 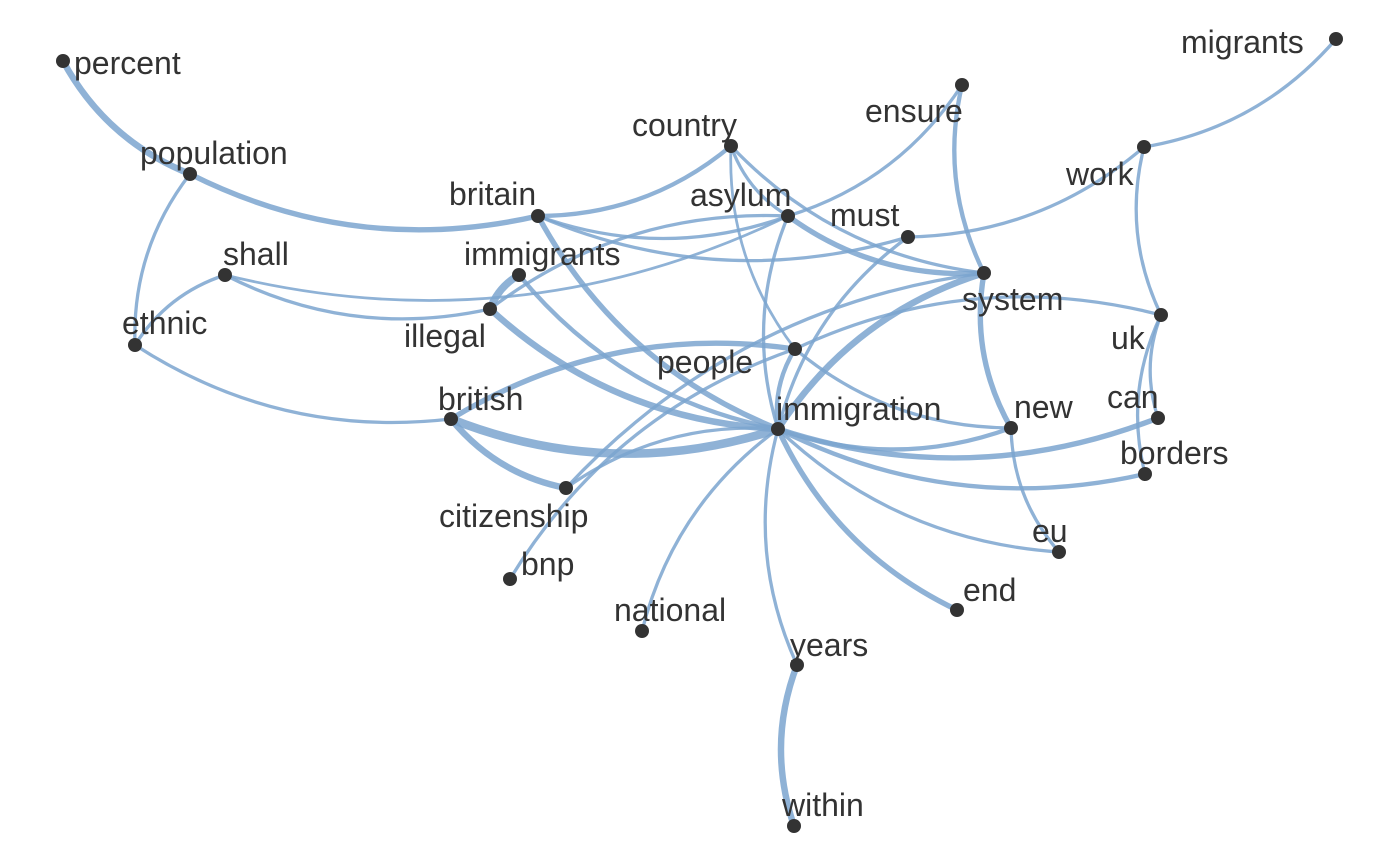 I want to click on node-label-system: system, so click(x=1012, y=299).